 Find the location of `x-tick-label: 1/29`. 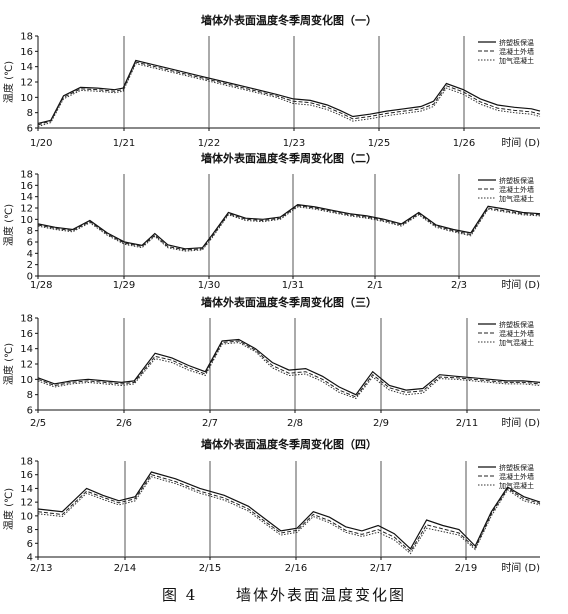

x-tick-label: 1/29 is located at coordinates (124, 285).